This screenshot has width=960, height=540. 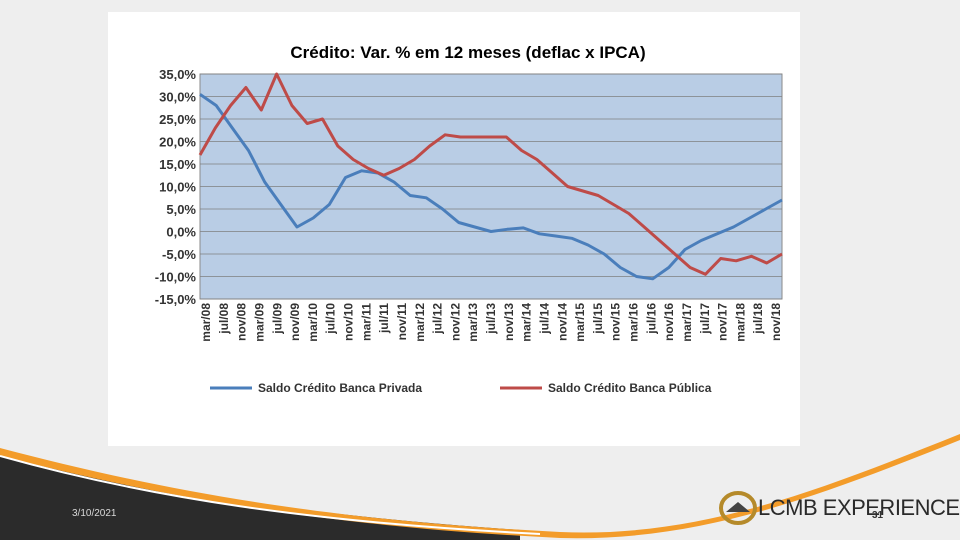 What do you see at coordinates (349, 322) in the screenshot?
I see `x-tick-label: nov/10` at bounding box center [349, 322].